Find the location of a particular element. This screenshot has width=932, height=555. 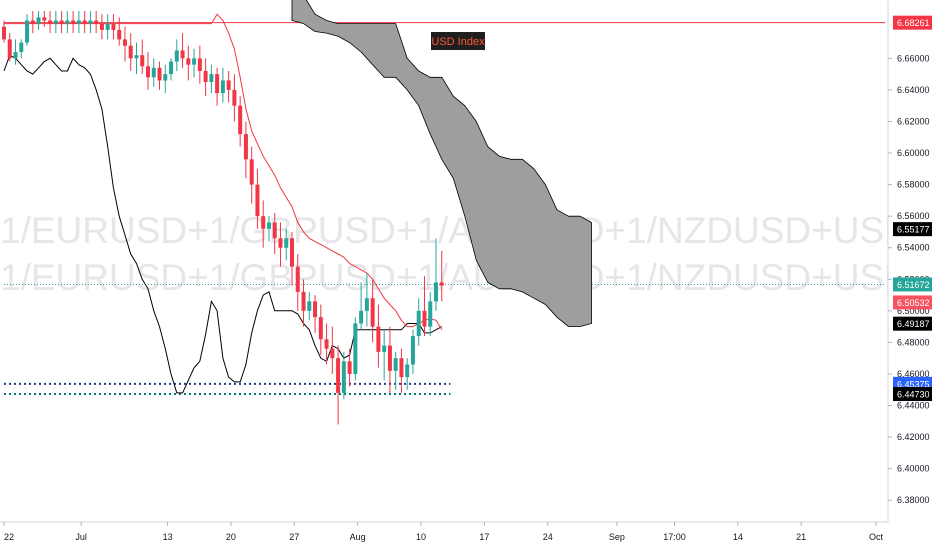

price-axis-bg is located at coordinates (910, 275).